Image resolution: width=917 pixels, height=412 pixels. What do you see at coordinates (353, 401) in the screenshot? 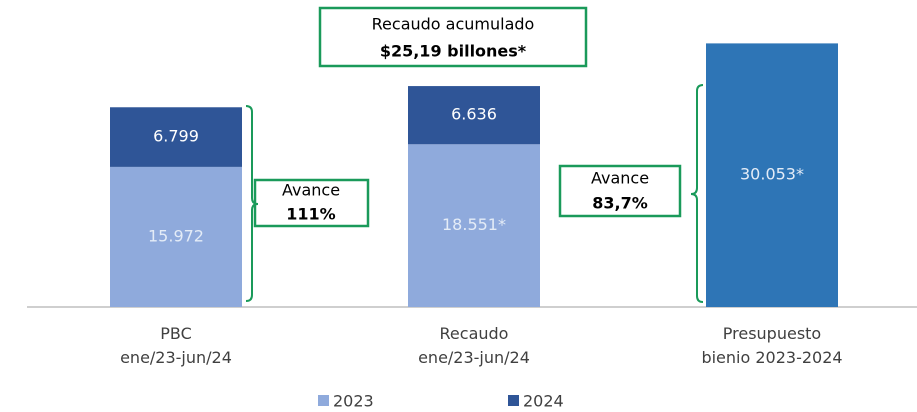
I see `legend-label: 2023` at bounding box center [353, 401].